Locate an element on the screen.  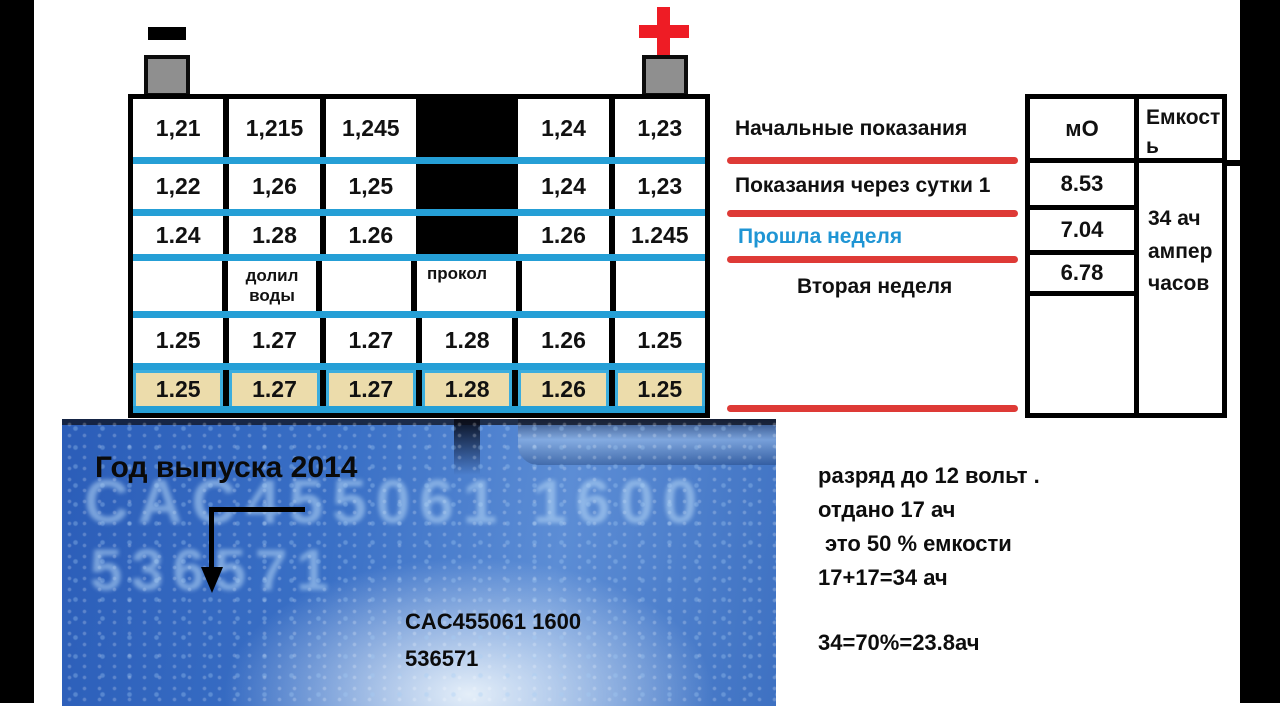
density-cell: 1,25 is located at coordinates (370, 186).